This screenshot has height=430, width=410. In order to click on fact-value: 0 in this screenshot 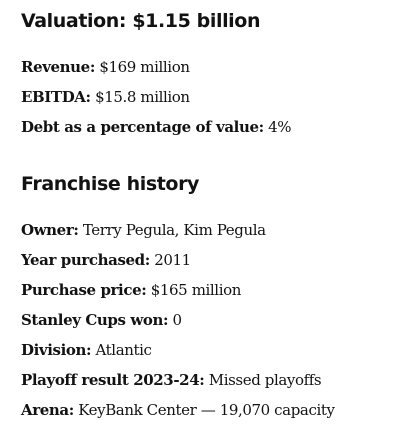, I will do `click(177, 320)`.